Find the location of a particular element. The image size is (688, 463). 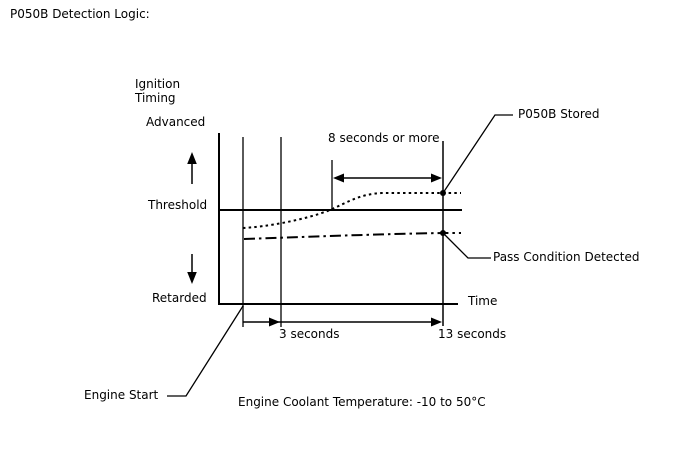

duration-arrowhead-right-icon is located at coordinates (436, 178).